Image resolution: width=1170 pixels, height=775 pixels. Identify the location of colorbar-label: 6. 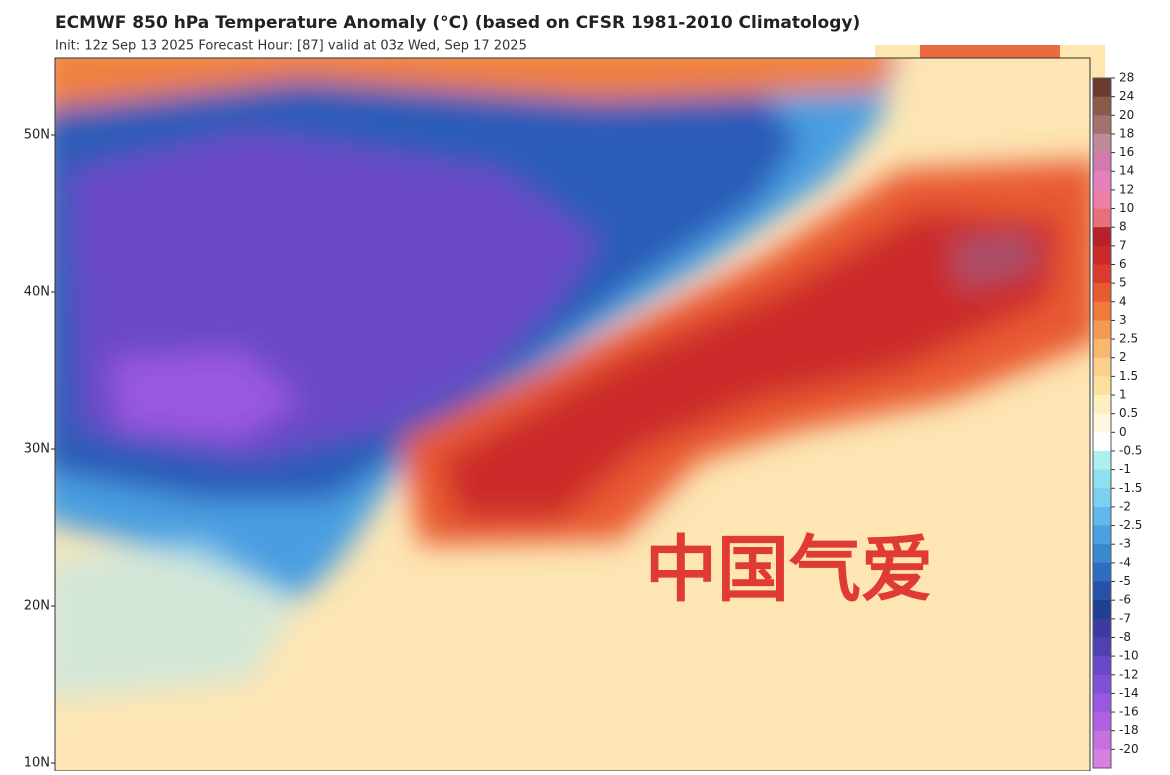
(1123, 264).